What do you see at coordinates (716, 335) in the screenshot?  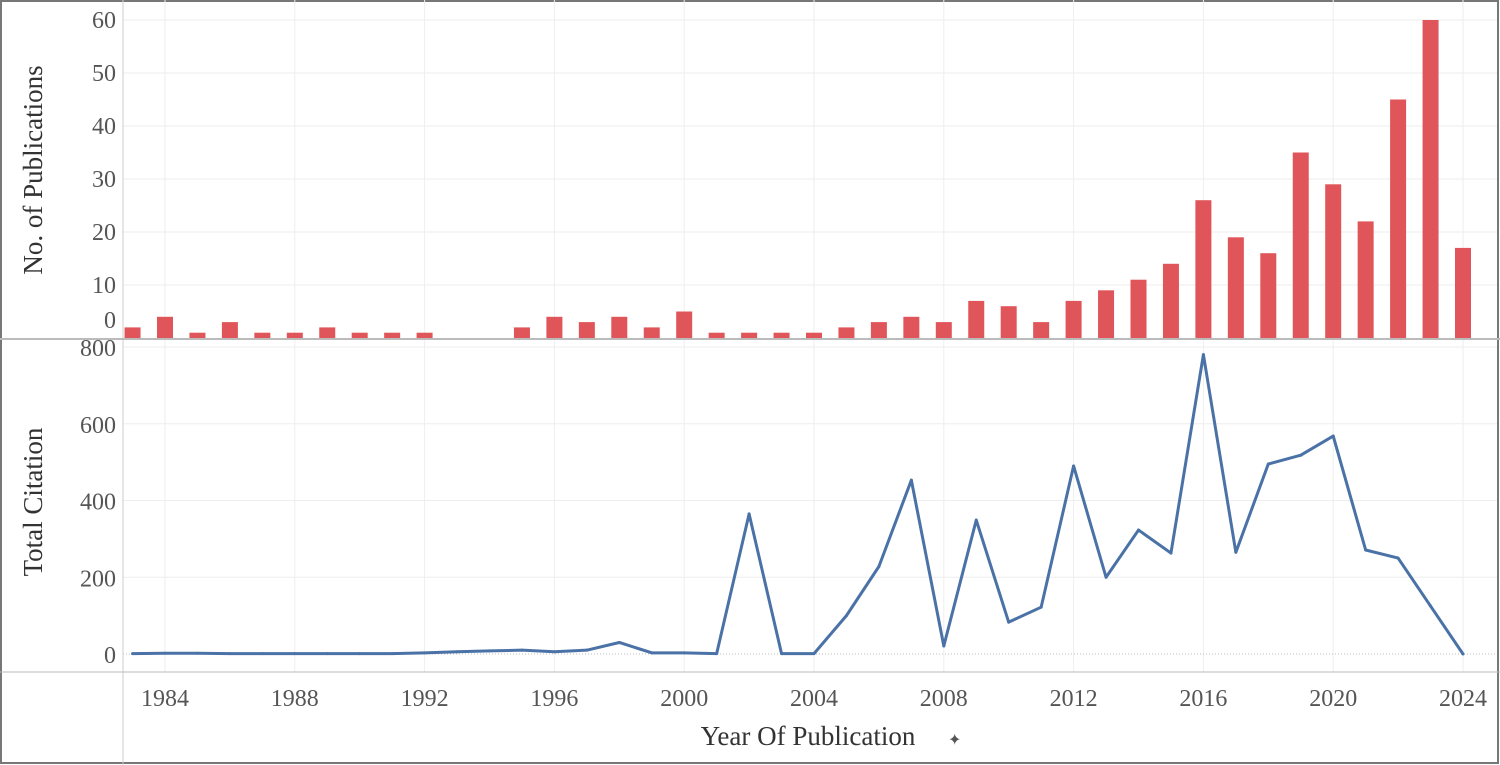 I see `bar-2001` at bounding box center [716, 335].